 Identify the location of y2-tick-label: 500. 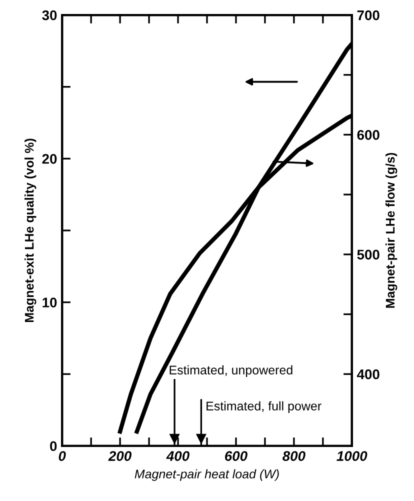
(368, 255).